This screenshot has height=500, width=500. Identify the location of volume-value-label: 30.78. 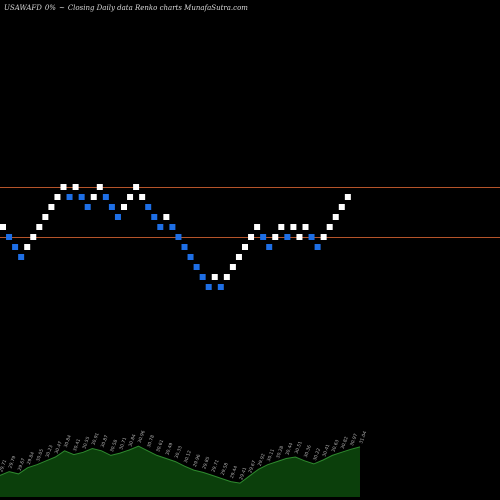
(151, 441).